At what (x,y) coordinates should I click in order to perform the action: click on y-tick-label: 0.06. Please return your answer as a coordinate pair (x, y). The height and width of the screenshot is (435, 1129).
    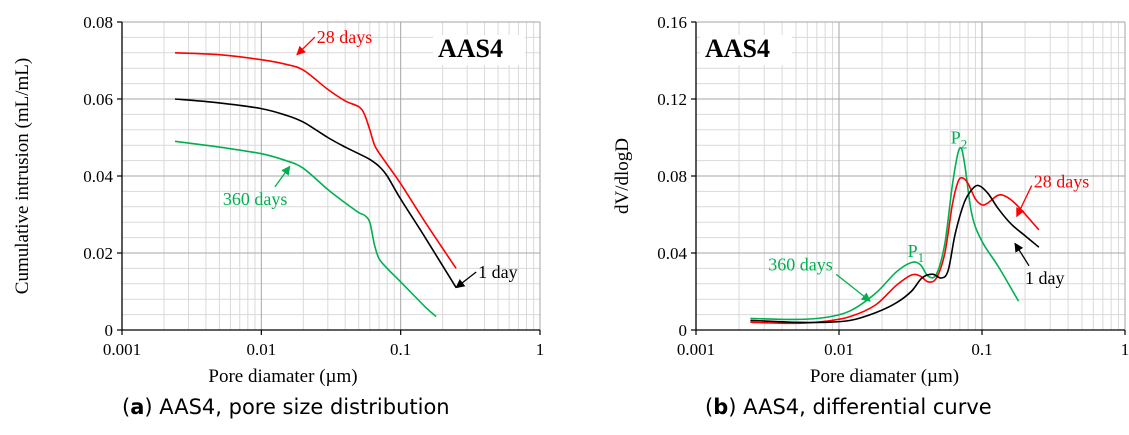
    Looking at the image, I should click on (98, 99).